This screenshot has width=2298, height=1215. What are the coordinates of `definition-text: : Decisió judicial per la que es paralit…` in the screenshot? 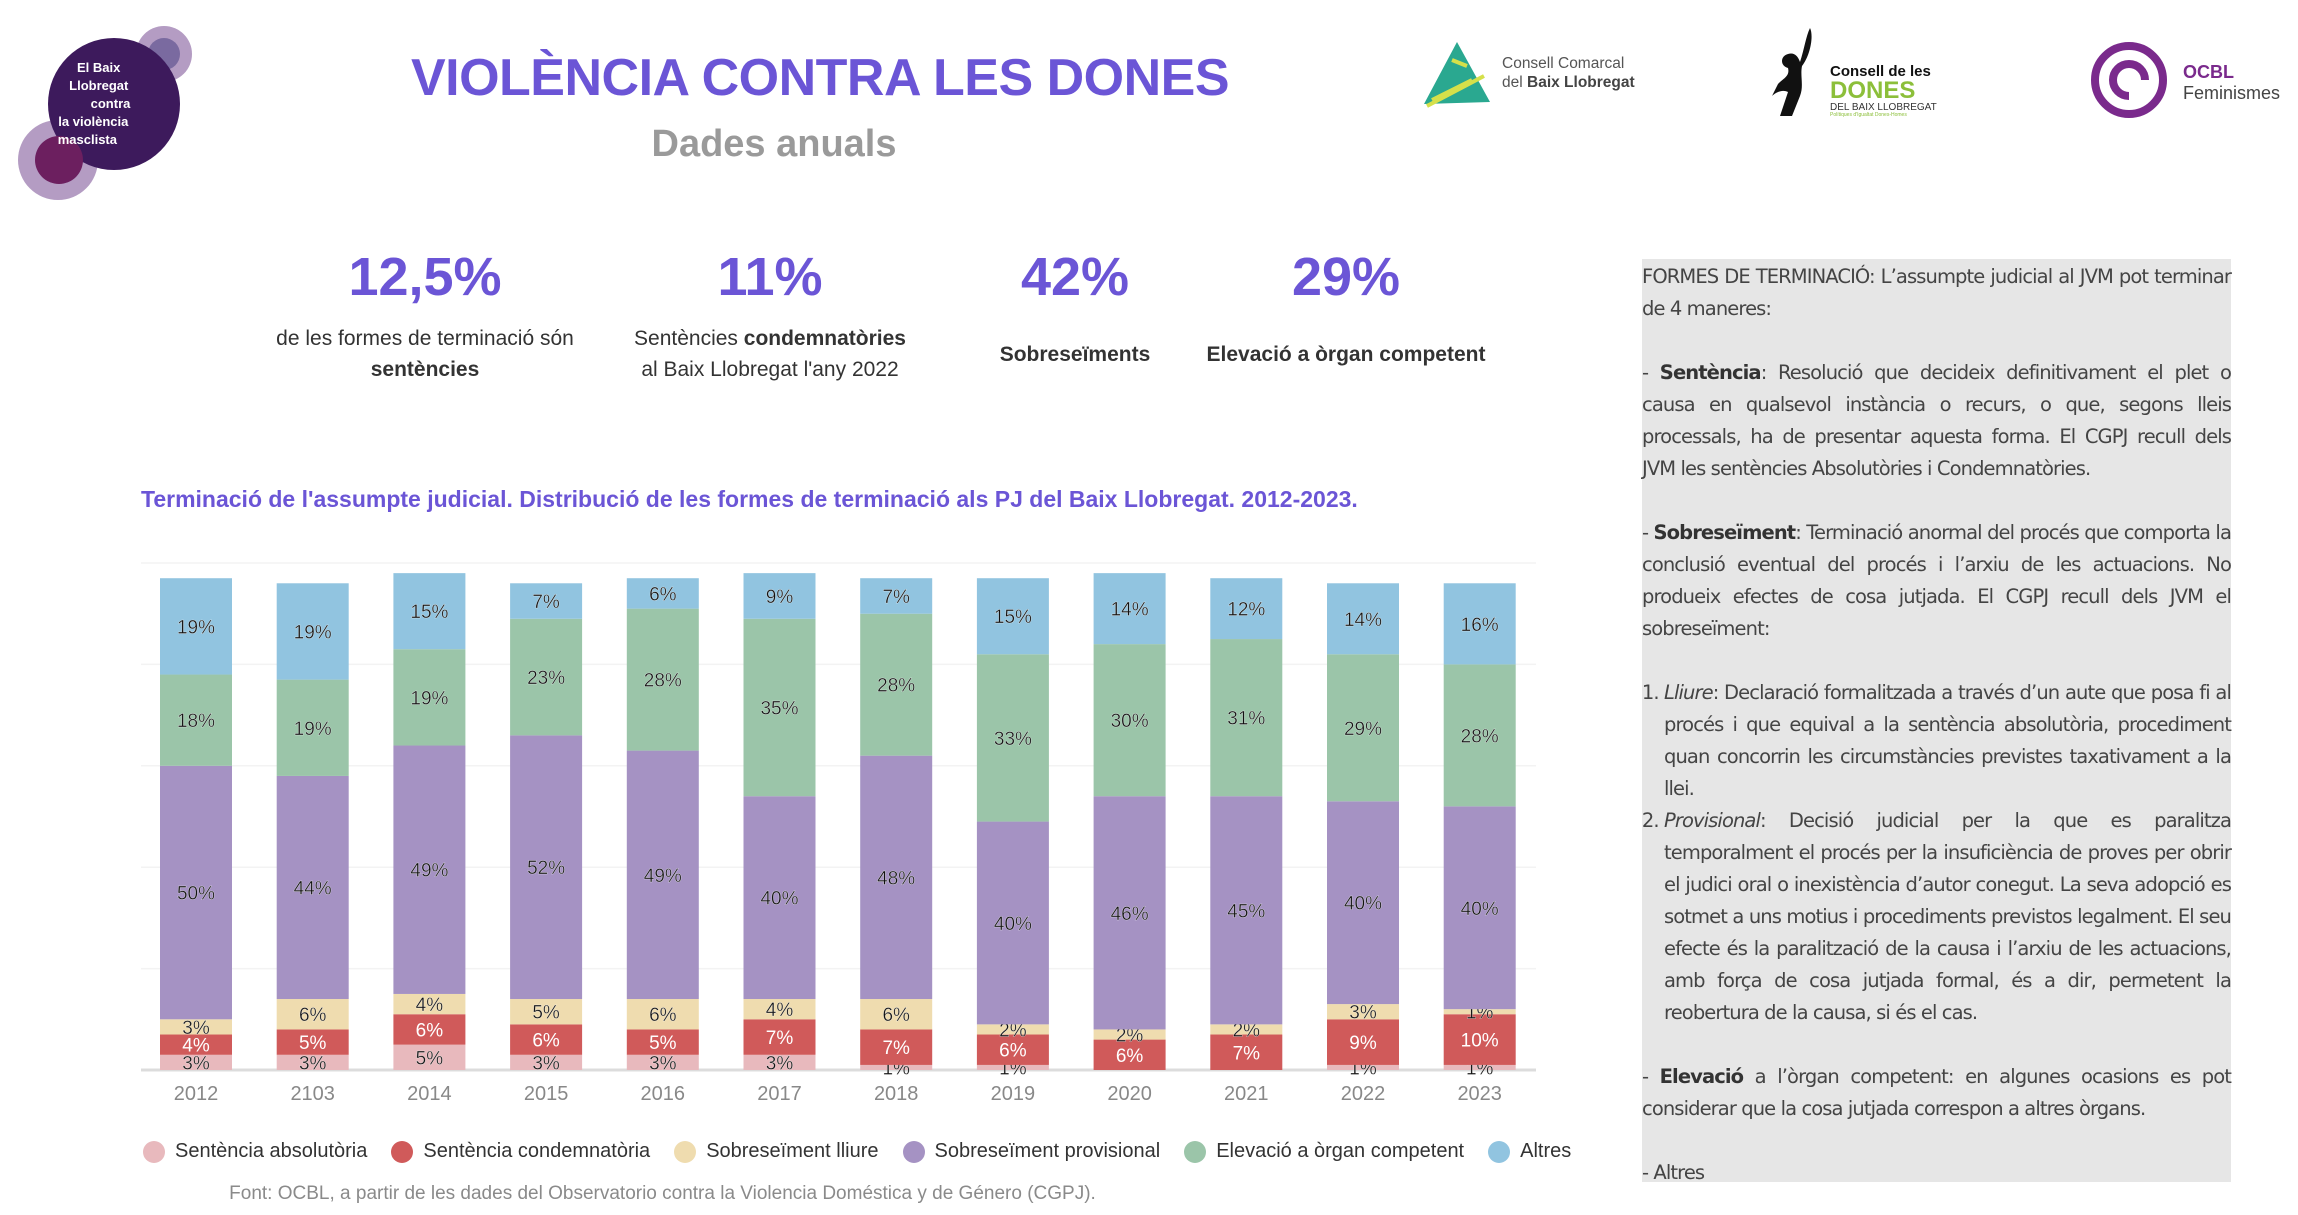 It's located at (1948, 916).